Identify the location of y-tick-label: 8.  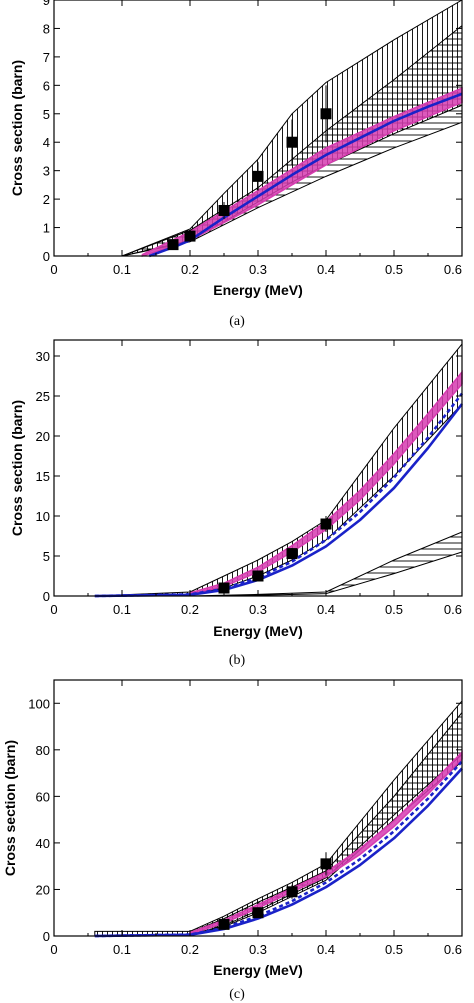
(46, 28).